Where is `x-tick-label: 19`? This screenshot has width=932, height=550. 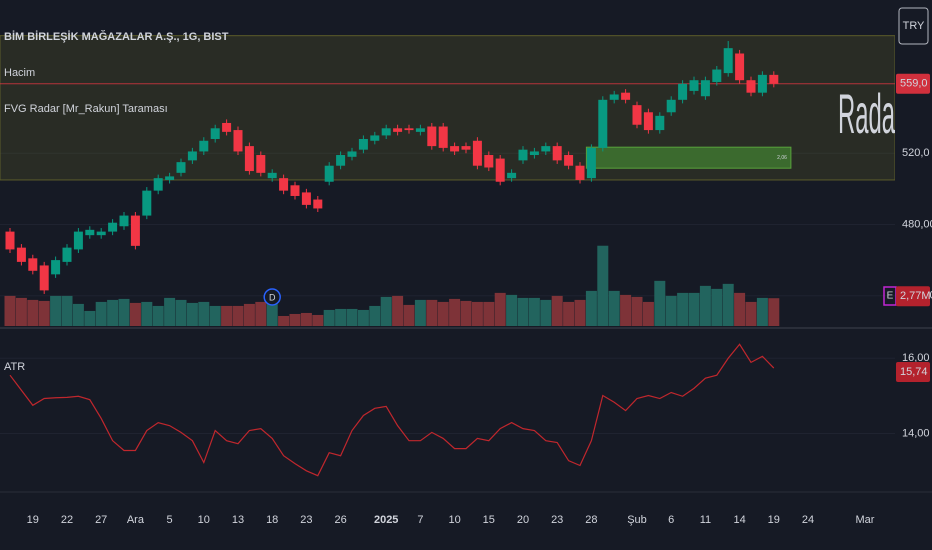
x-tick-label: 19 is located at coordinates (774, 520).